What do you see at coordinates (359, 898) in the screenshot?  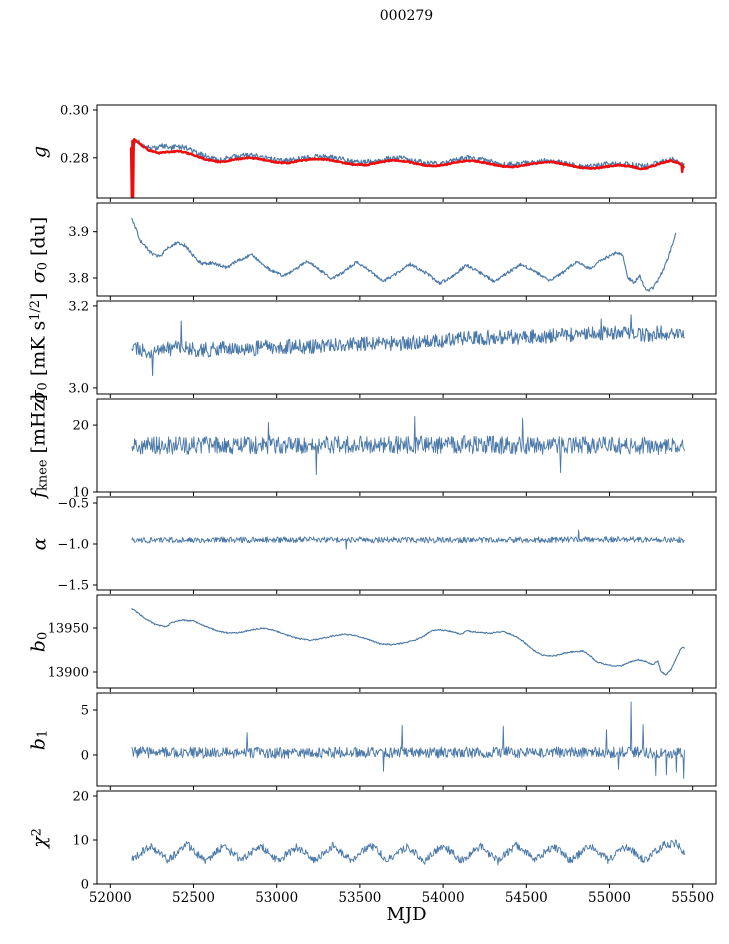 I see `x-tick-label: 53500` at bounding box center [359, 898].